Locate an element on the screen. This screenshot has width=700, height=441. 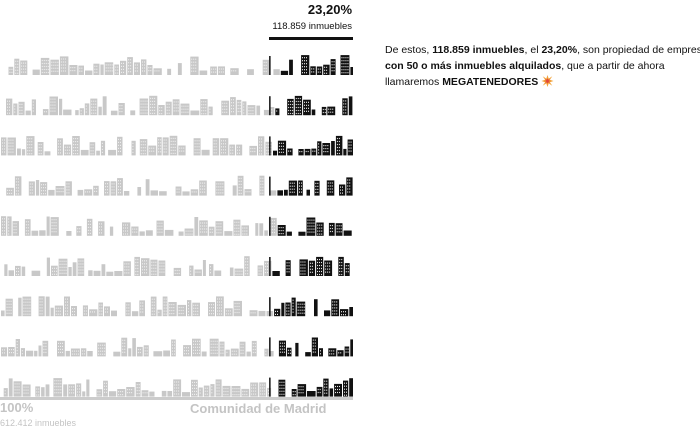
region-label: Comunidad de Madrid is located at coordinates (258, 408).